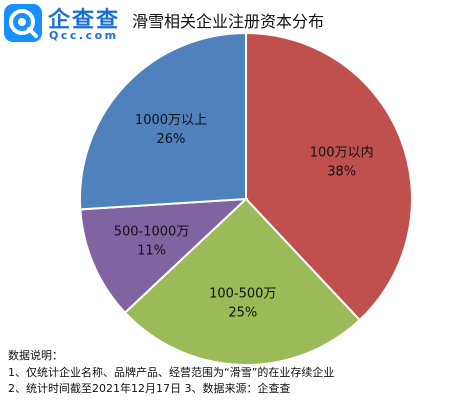 The width and height of the screenshot is (476, 400). Describe the element at coordinates (228, 21) in the screenshot. I see `chart-title: 滑雪相关企业注册资本分布` at that location.